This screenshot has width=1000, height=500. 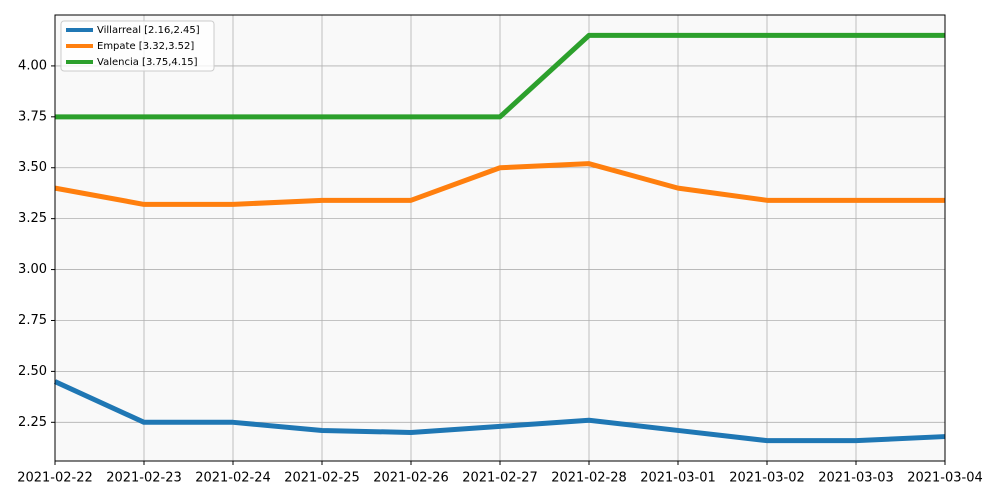 I want to click on y-tick-label: 3.50, so click(x=32, y=167).